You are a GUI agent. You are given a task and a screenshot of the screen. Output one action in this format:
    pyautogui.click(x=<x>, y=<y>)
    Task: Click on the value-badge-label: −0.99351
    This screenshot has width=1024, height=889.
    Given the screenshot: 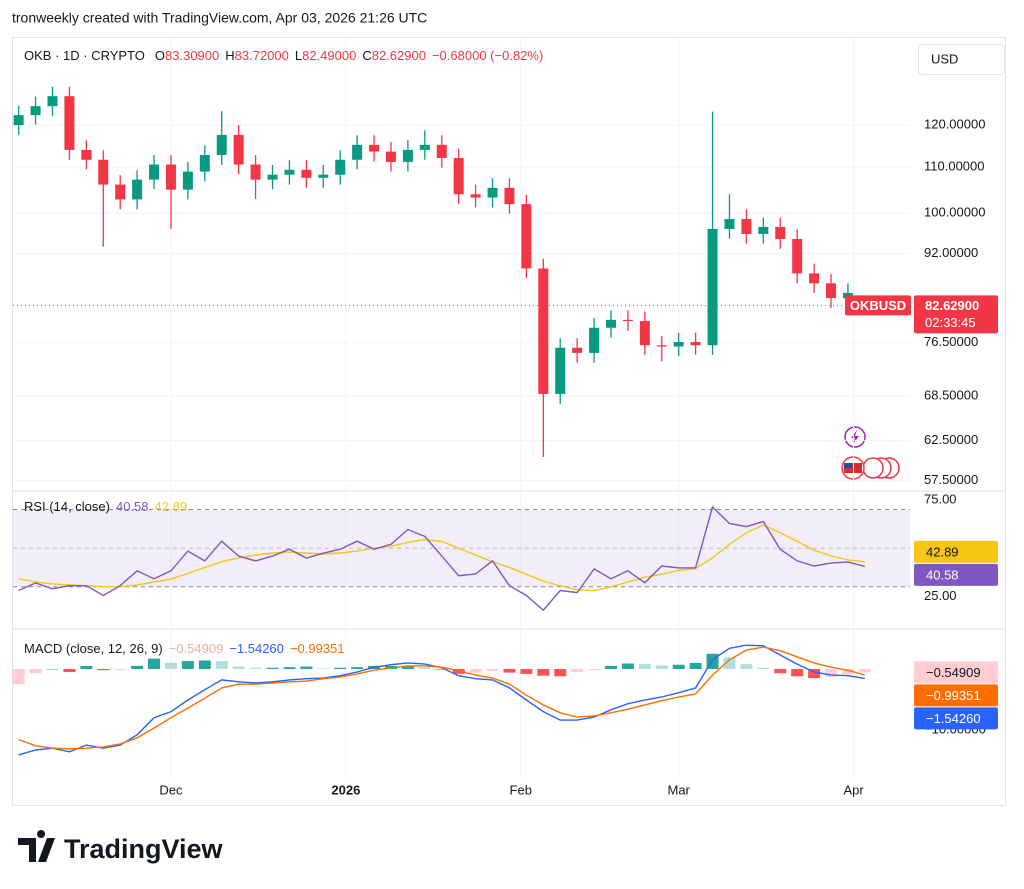 What is the action you would take?
    pyautogui.click(x=953, y=695)
    